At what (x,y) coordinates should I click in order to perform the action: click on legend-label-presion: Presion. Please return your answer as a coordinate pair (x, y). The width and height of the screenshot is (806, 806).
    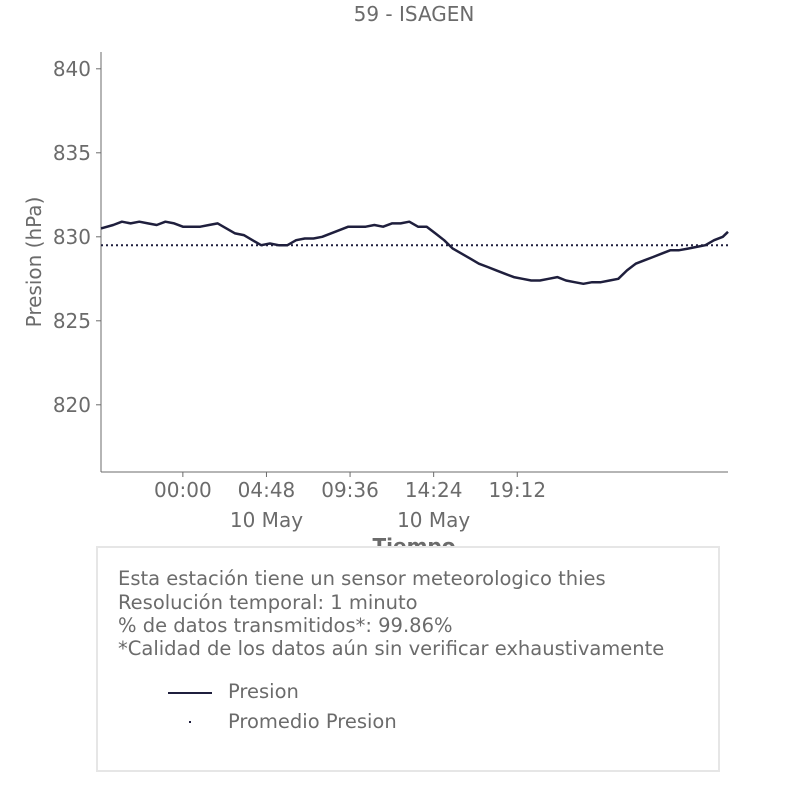
    Looking at the image, I should click on (263, 691).